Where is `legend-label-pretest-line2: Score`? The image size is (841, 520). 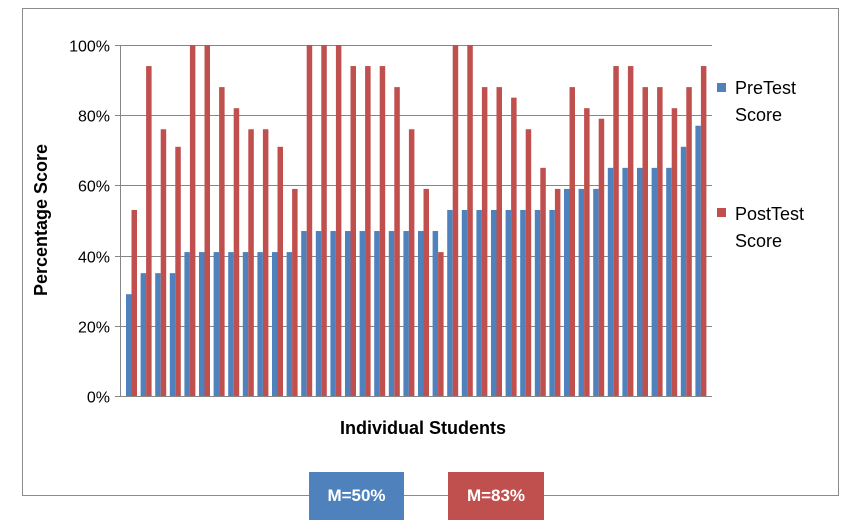
legend-label-pretest-line2: Score is located at coordinates (758, 115).